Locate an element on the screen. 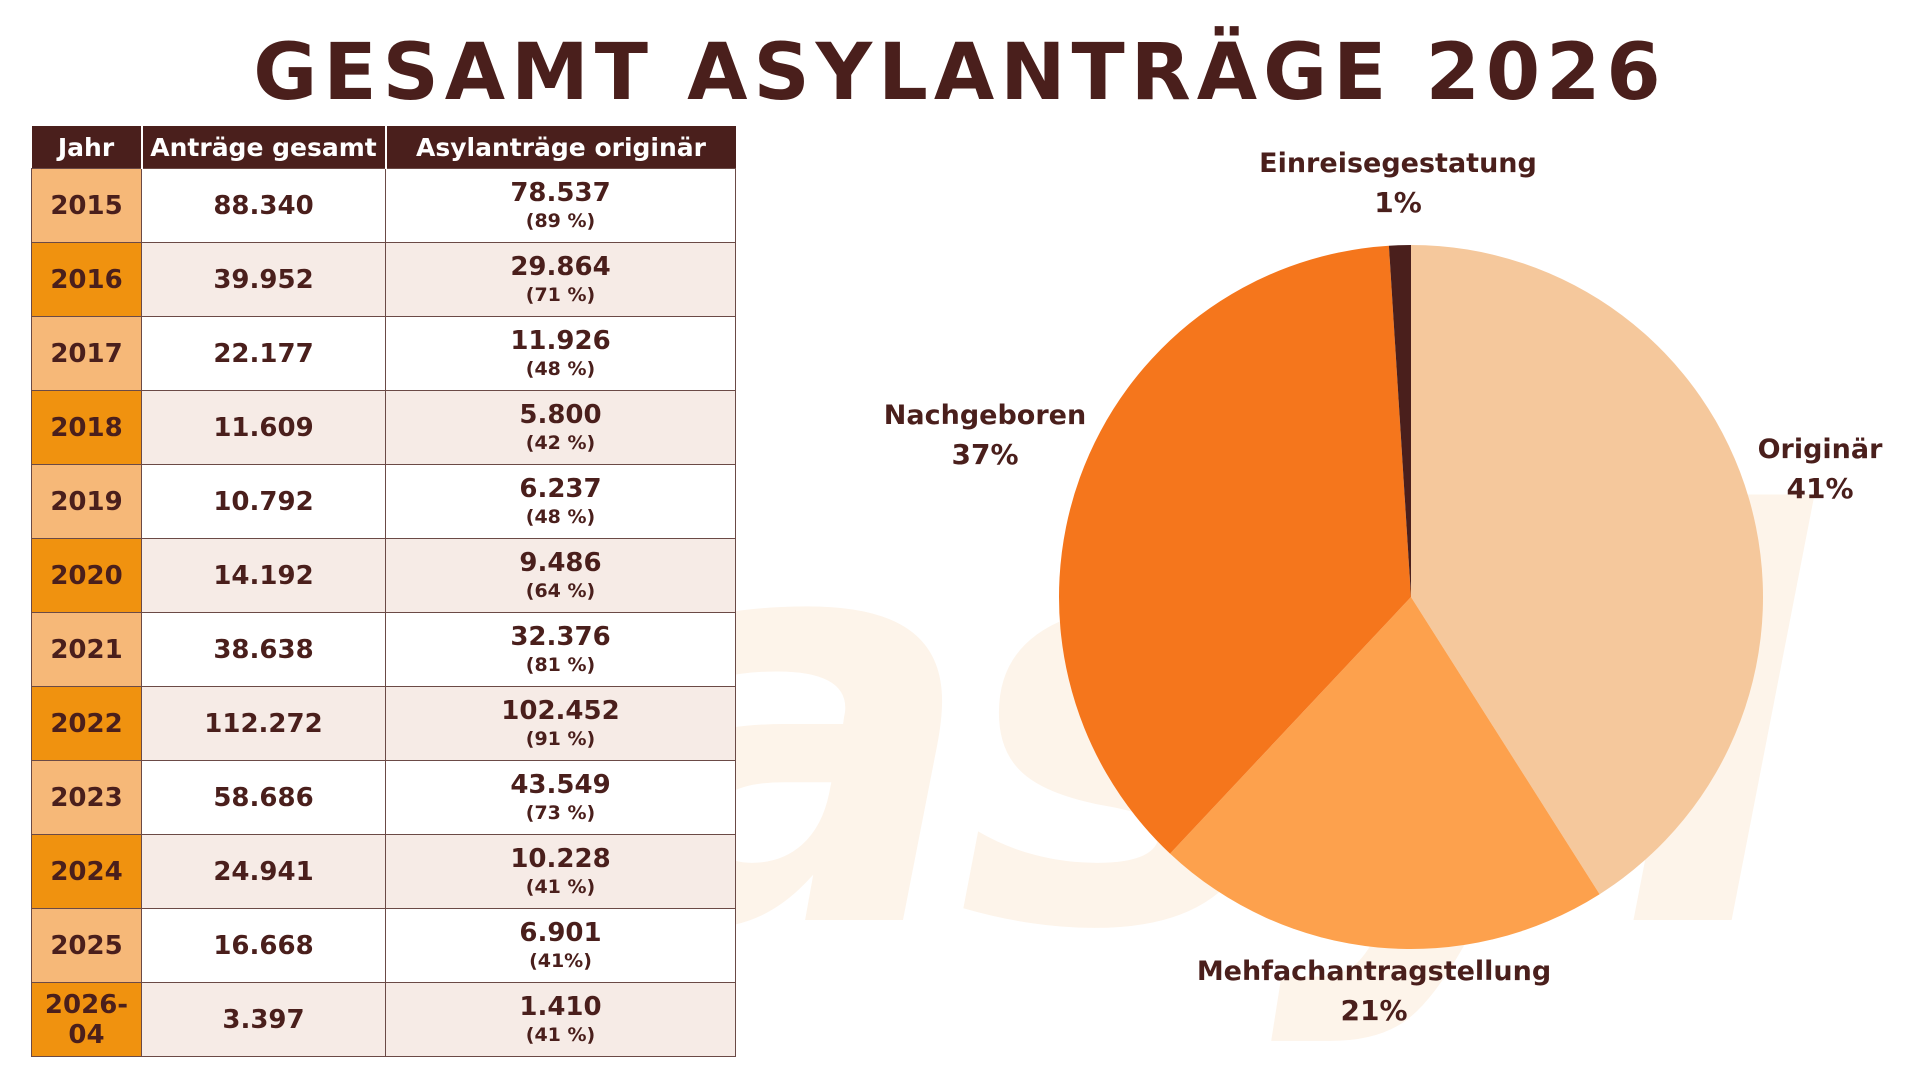 The image size is (1920, 1080). original-cell: 43.549 (73 %) is located at coordinates (560, 797).